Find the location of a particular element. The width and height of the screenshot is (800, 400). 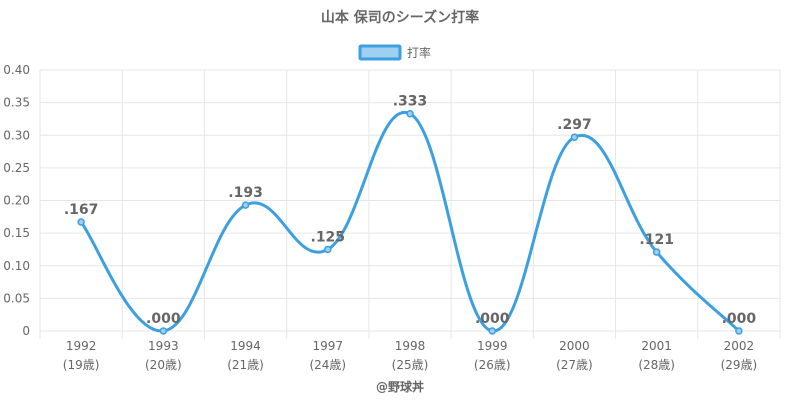

data-label: .125 is located at coordinates (328, 237).